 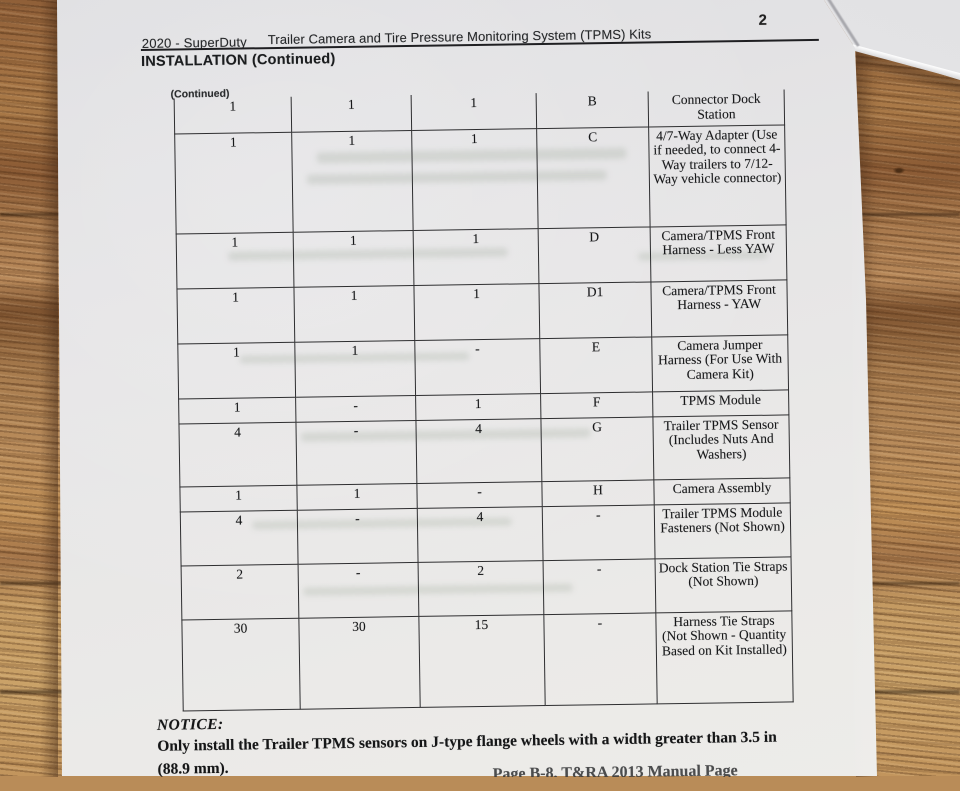 I want to click on item-letter-cell: C, so click(x=593, y=177).